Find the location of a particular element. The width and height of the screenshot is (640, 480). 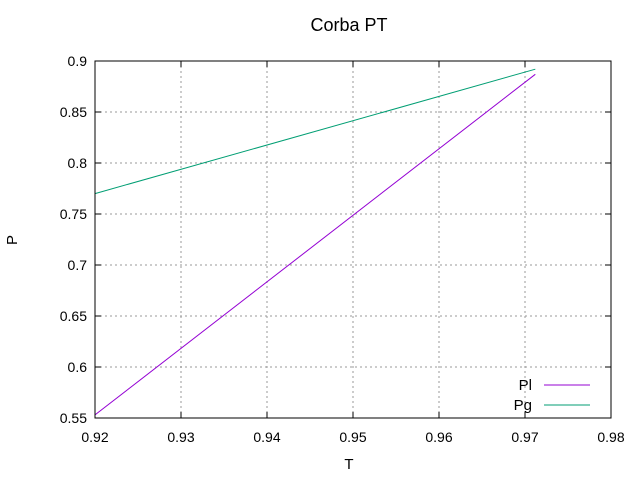

y-tick-label: 0.7 is located at coordinates (78, 265).